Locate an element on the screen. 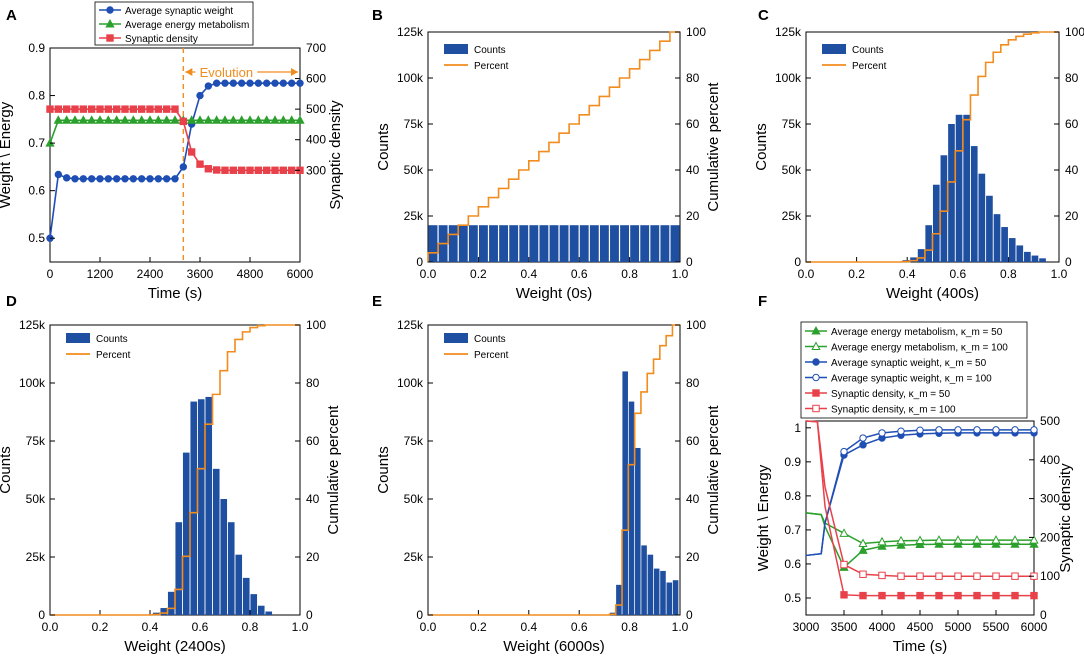 Image resolution: width=1084 pixels, height=666 pixels. y-right-tick-label: 0 is located at coordinates (1068, 262).